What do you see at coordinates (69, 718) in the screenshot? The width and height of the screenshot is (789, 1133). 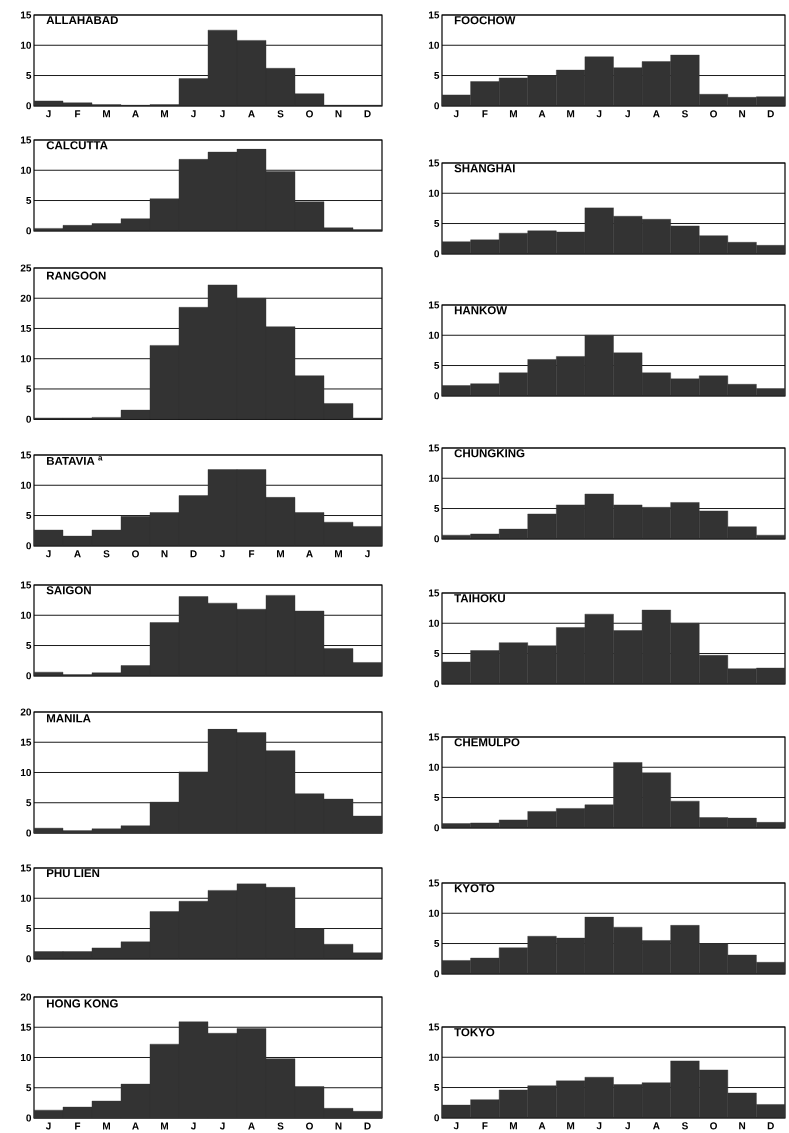 I see `chart-title: MANILA` at bounding box center [69, 718].